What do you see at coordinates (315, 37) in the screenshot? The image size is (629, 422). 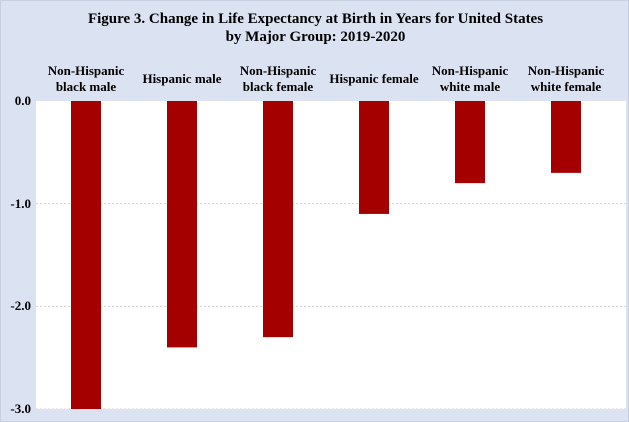 I see `chart-title-line-2: by Major Group: 2019-2020` at bounding box center [315, 37].